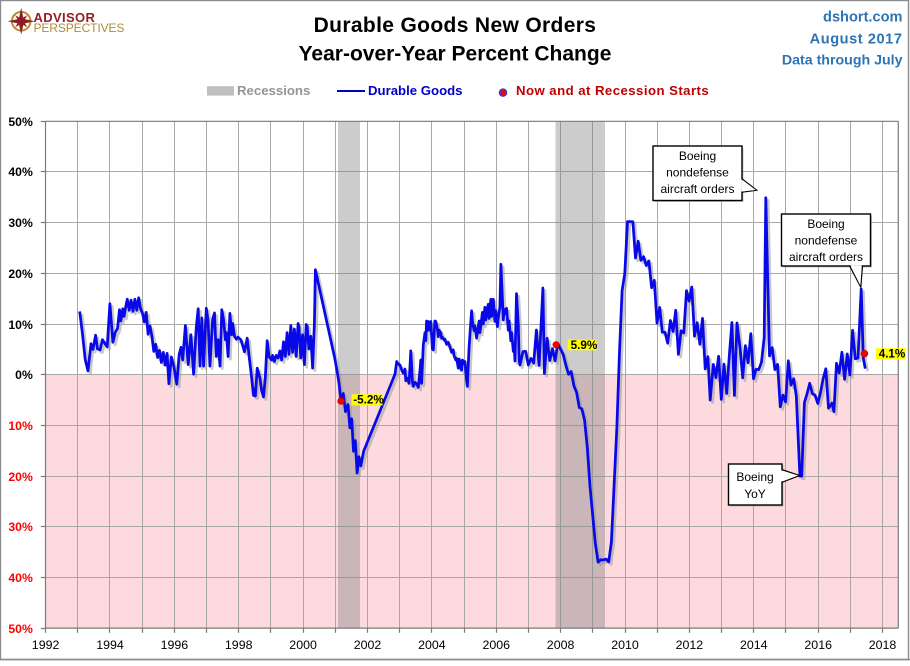  I want to click on svg-text: 2014, so click(754, 645).